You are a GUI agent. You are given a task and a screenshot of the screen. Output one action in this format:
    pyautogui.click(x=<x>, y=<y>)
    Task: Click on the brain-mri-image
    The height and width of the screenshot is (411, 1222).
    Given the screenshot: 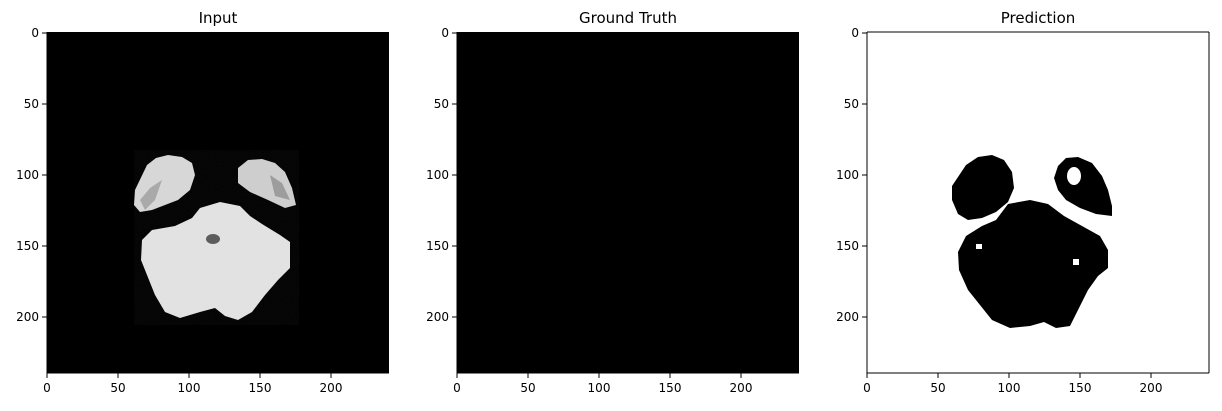 What is the action you would take?
    pyautogui.click(x=216, y=237)
    